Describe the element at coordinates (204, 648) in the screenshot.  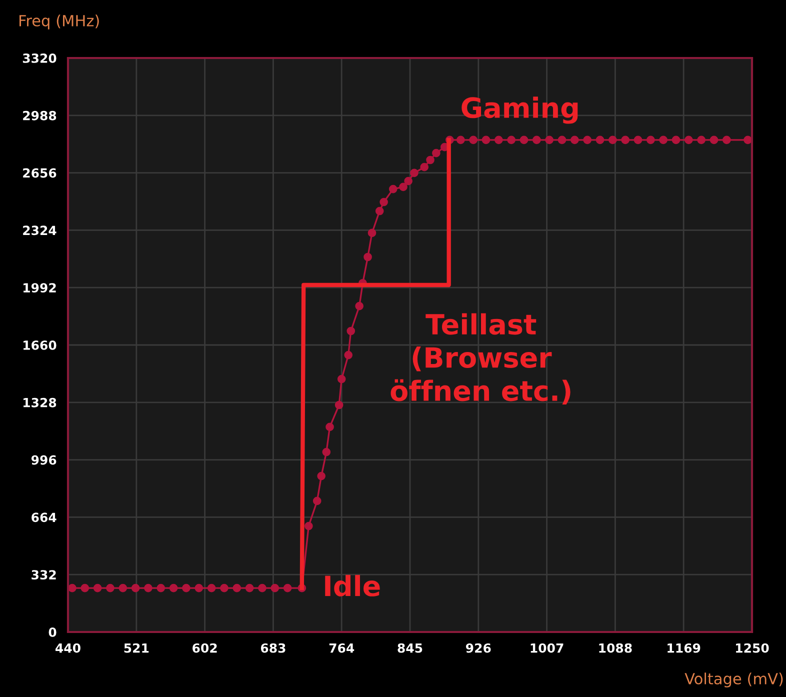
I see `x-tick-label: 602` at that location.